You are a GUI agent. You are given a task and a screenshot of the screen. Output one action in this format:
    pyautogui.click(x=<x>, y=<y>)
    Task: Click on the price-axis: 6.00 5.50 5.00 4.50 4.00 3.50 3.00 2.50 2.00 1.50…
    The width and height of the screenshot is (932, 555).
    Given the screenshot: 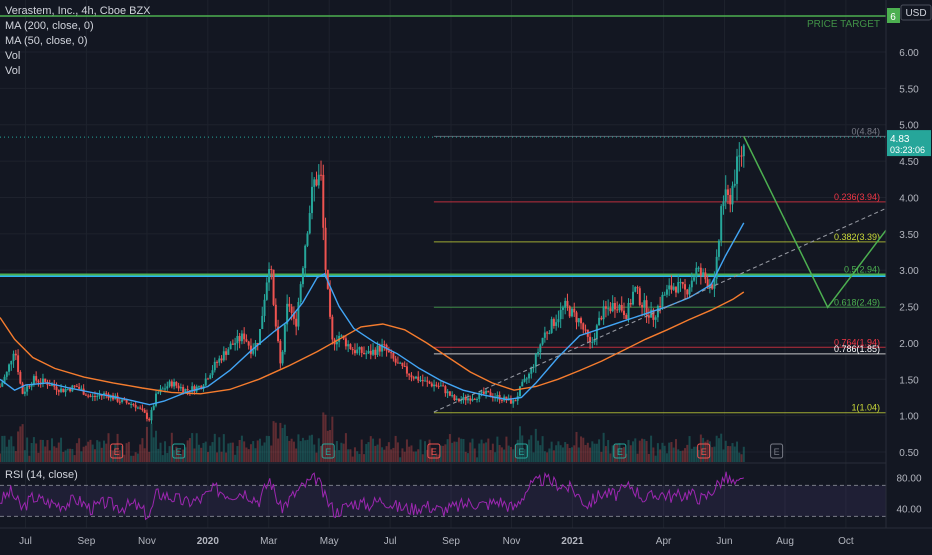 What is the action you would take?
    pyautogui.click(x=908, y=275)
    